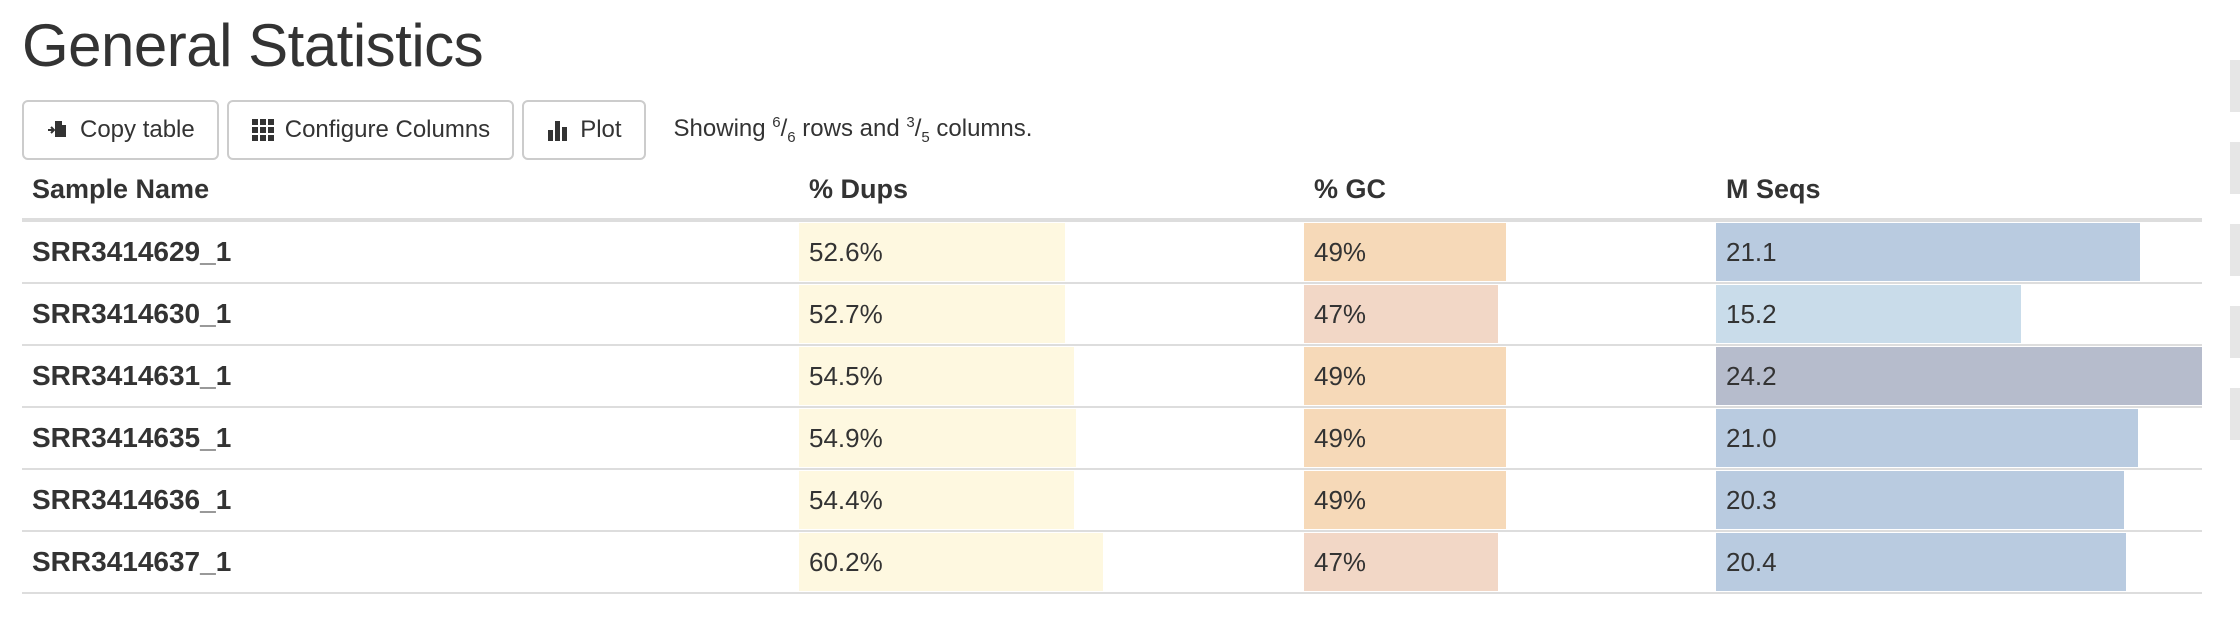 This screenshot has height=624, width=2240. I want to click on table-row: SRR3414636_1 54.4% 49% 20.3, so click(1112, 500).